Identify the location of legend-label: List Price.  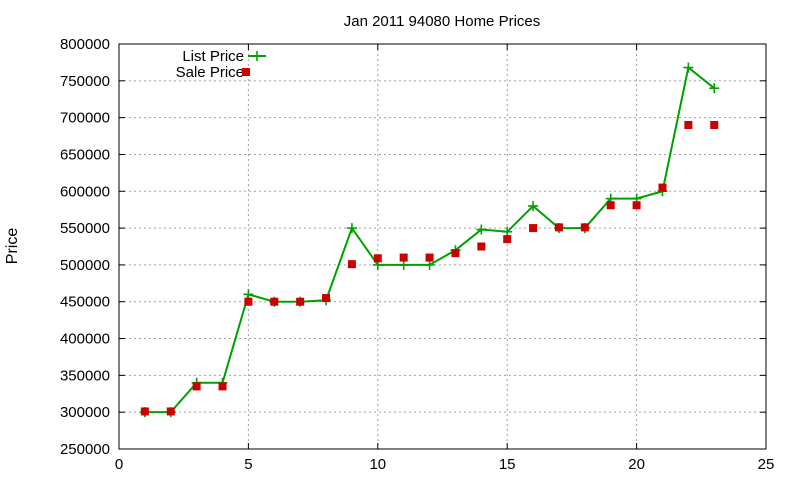
(213, 56).